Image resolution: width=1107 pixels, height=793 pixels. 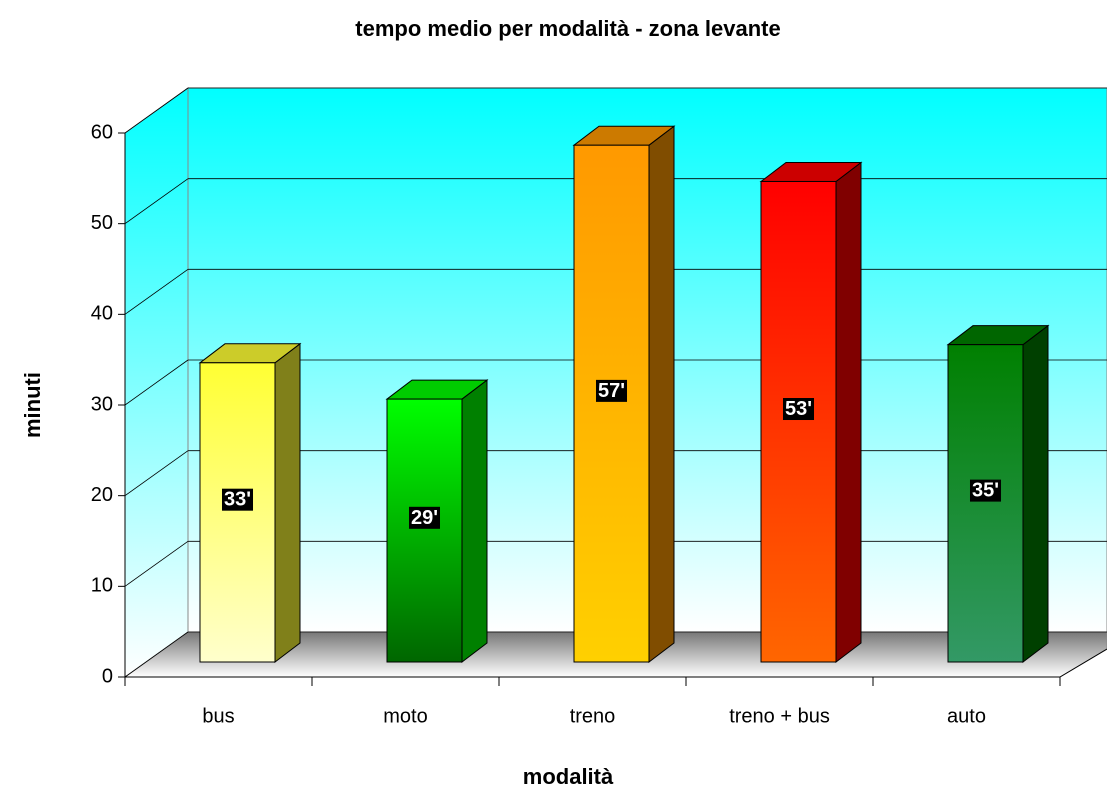 I want to click on y-tick-label: 30, so click(x=102, y=404).